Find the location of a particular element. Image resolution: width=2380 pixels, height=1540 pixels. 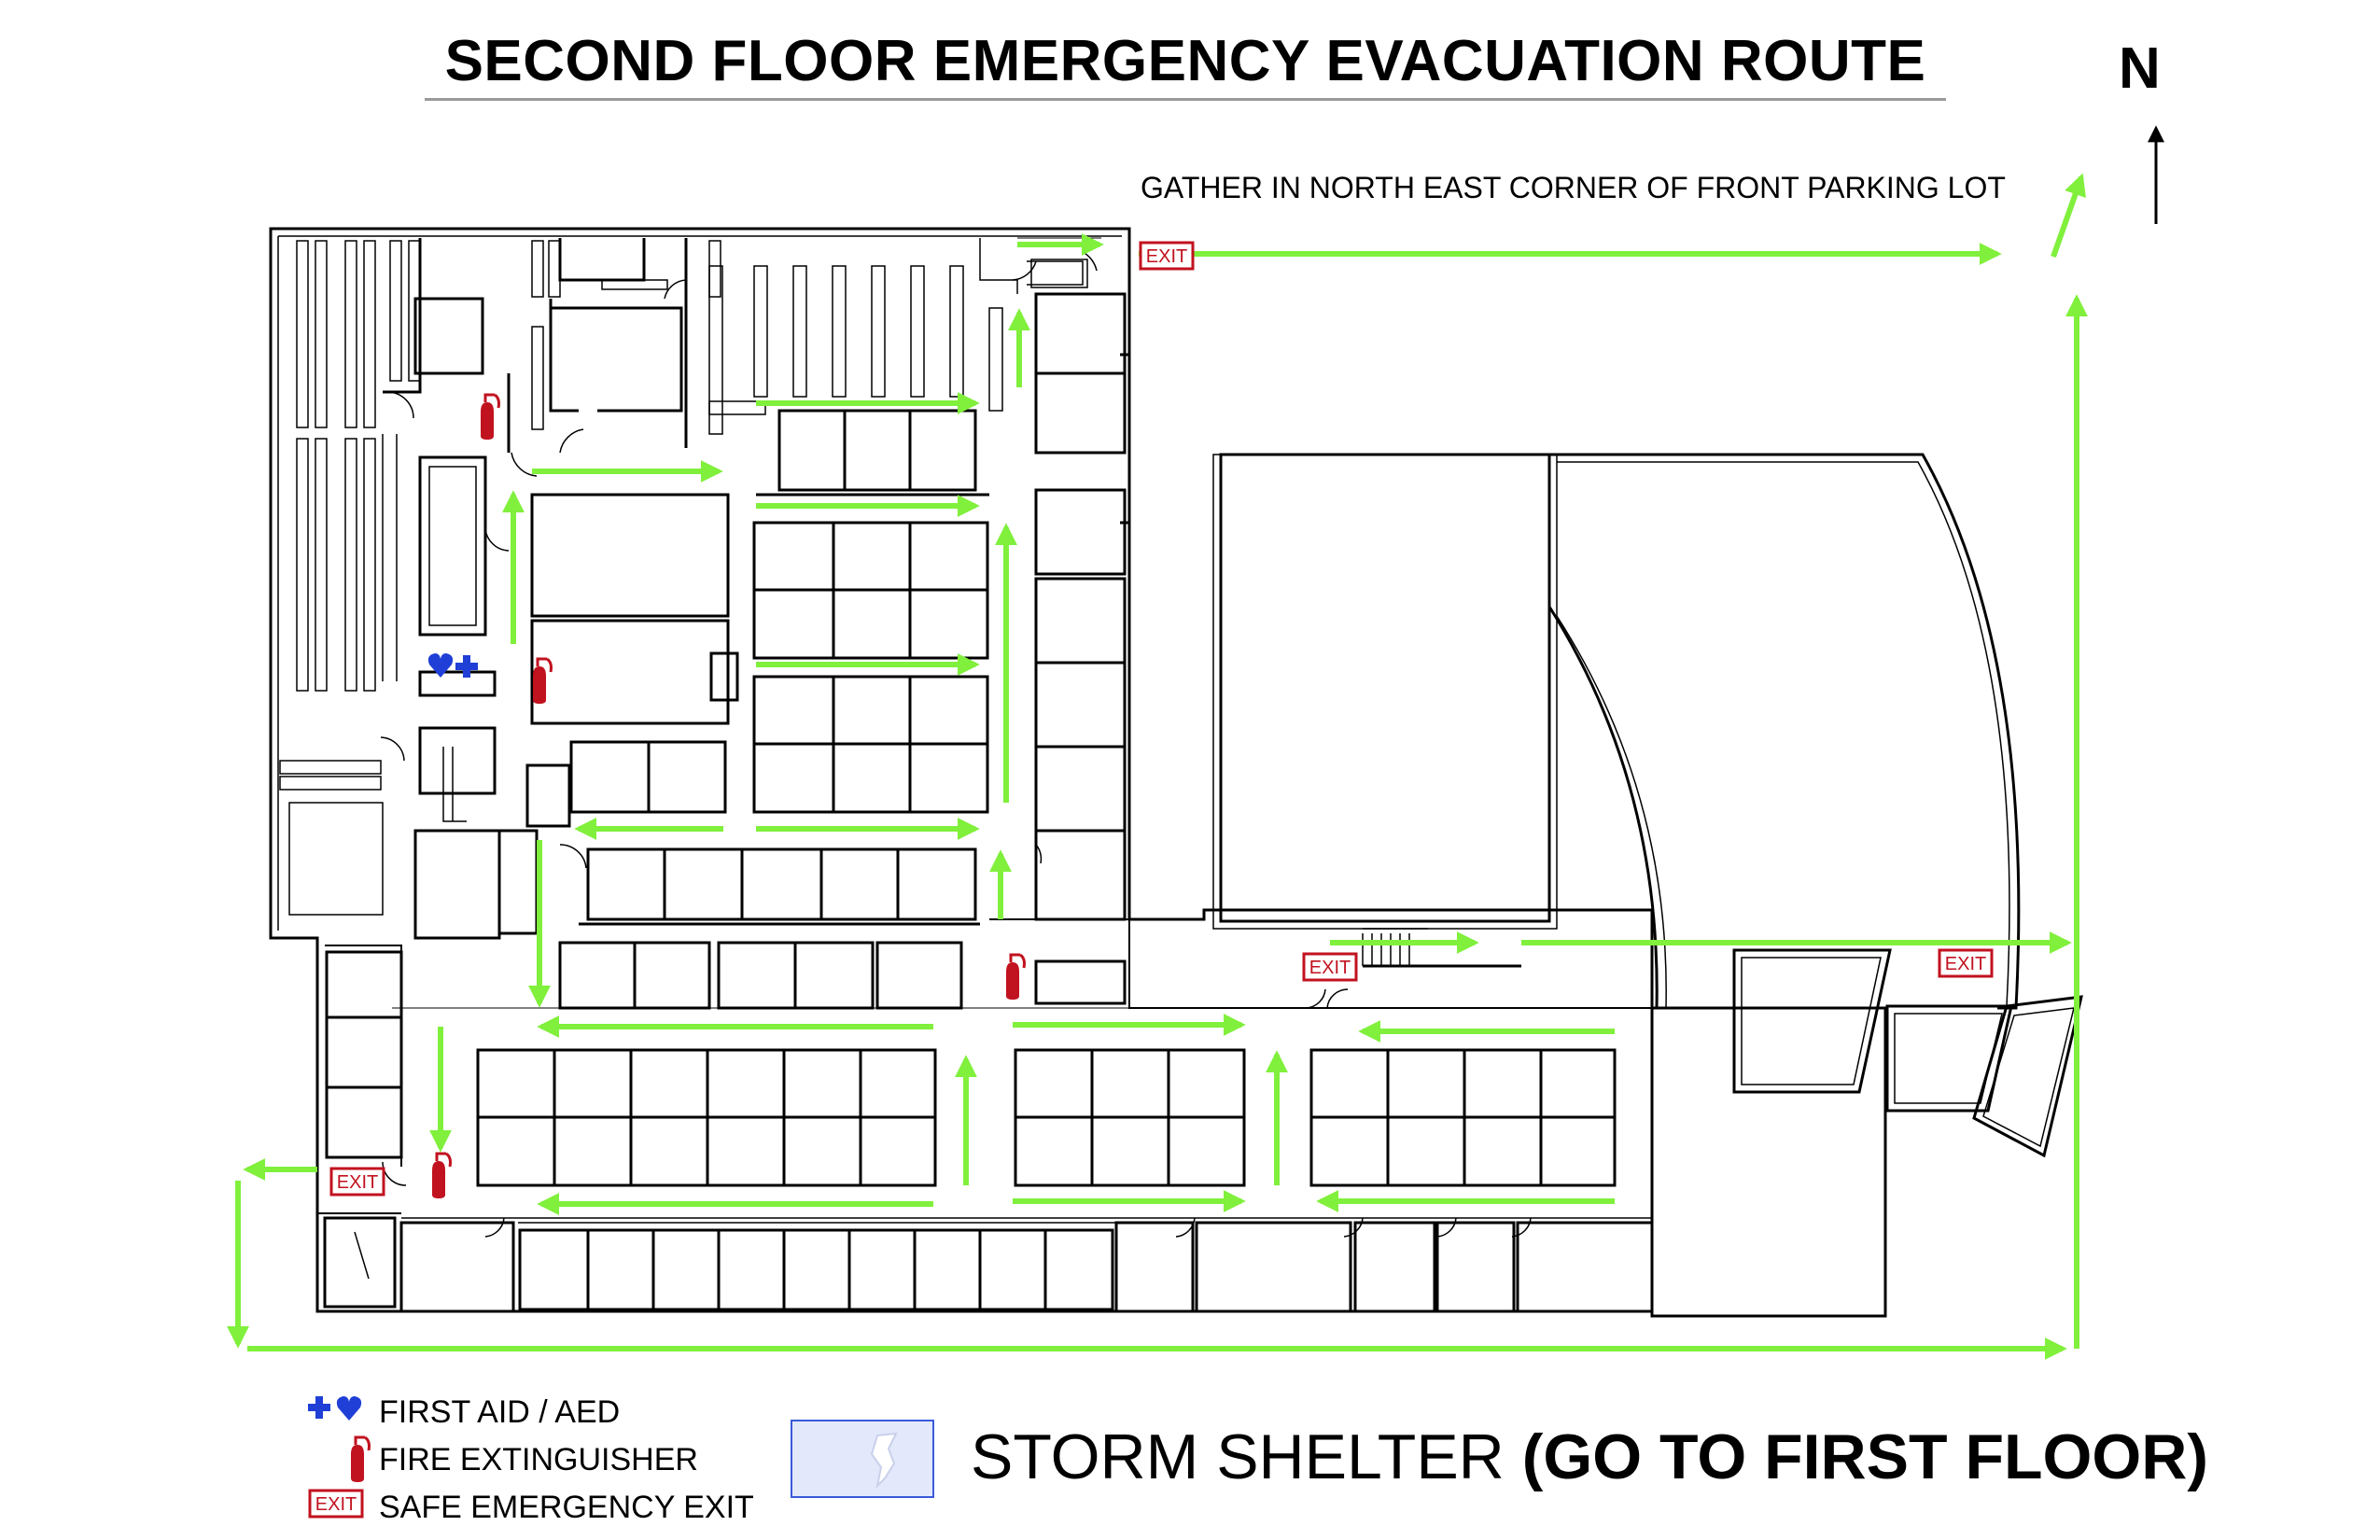

route-arrow is located at coordinates (2068, 215).